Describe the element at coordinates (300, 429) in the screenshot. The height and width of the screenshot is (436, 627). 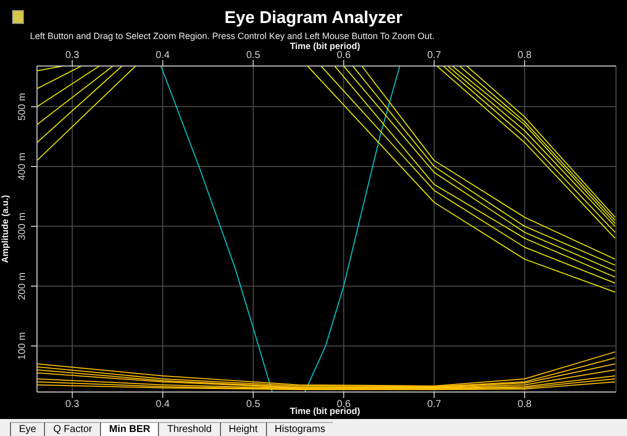
I see `text: Histograms` at that location.